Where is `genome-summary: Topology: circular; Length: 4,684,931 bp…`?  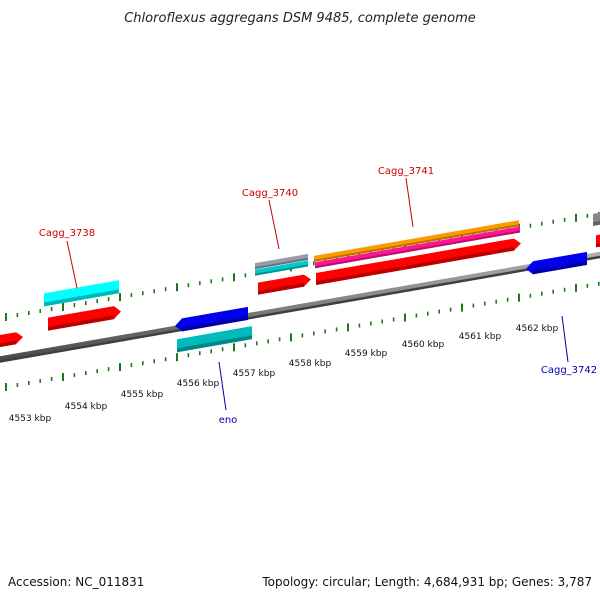
genome-summary: Topology: circular; Length: 4,684,931 bp… is located at coordinates (426, 582).